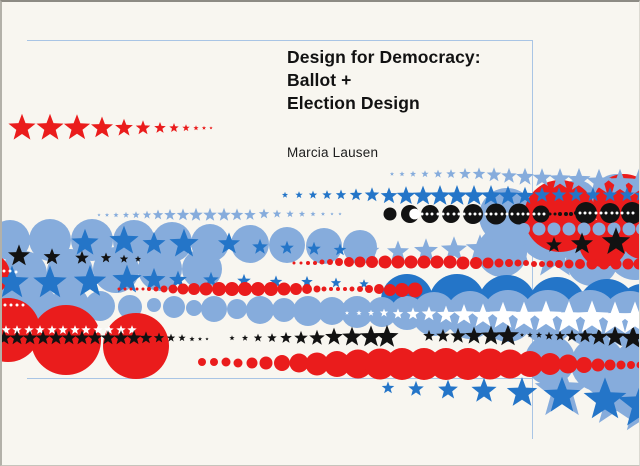  What do you see at coordinates (460, 195) in the screenshot?
I see `blue-star-row-mid` at bounding box center [460, 195].